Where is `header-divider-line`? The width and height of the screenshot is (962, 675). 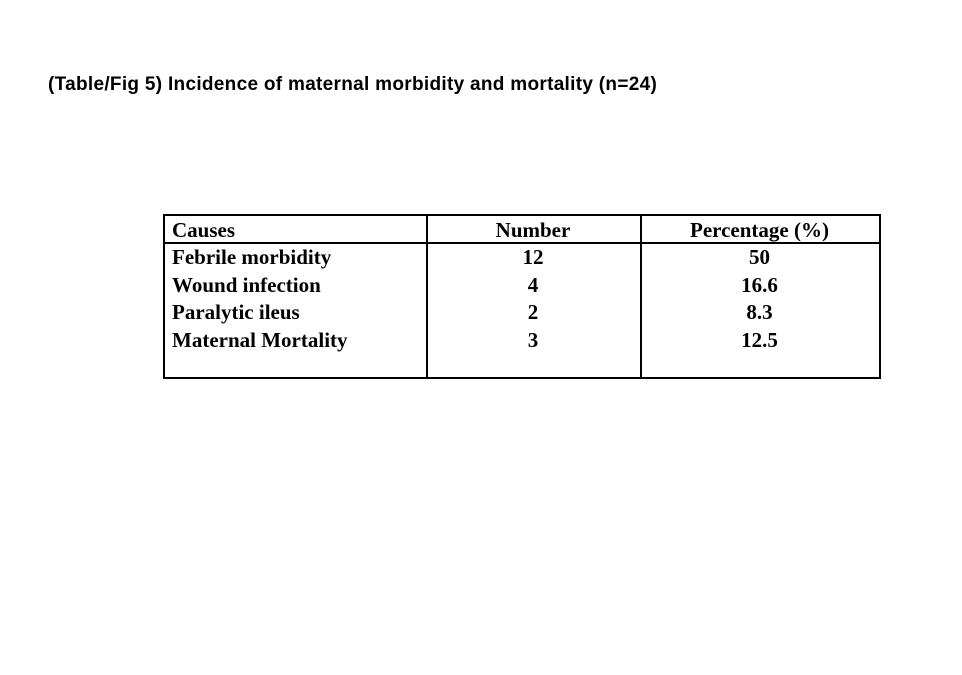
header-divider-line is located at coordinates (522, 243).